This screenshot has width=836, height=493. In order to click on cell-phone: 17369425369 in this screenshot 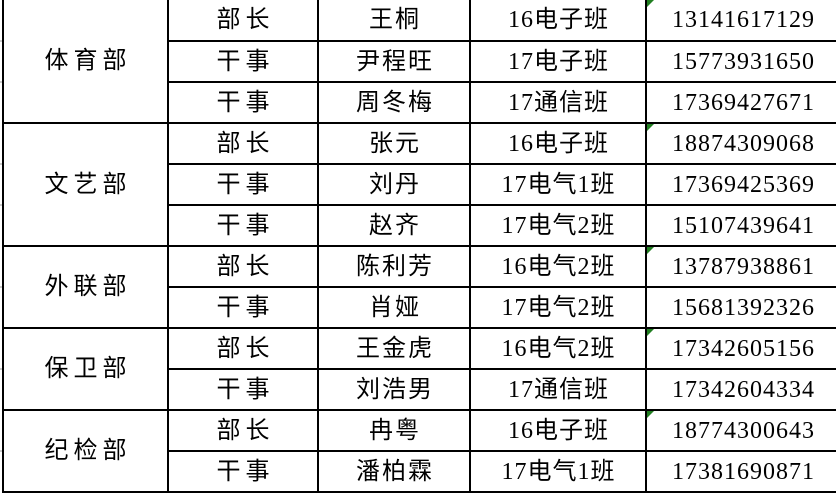, I will do `click(740, 184)`.